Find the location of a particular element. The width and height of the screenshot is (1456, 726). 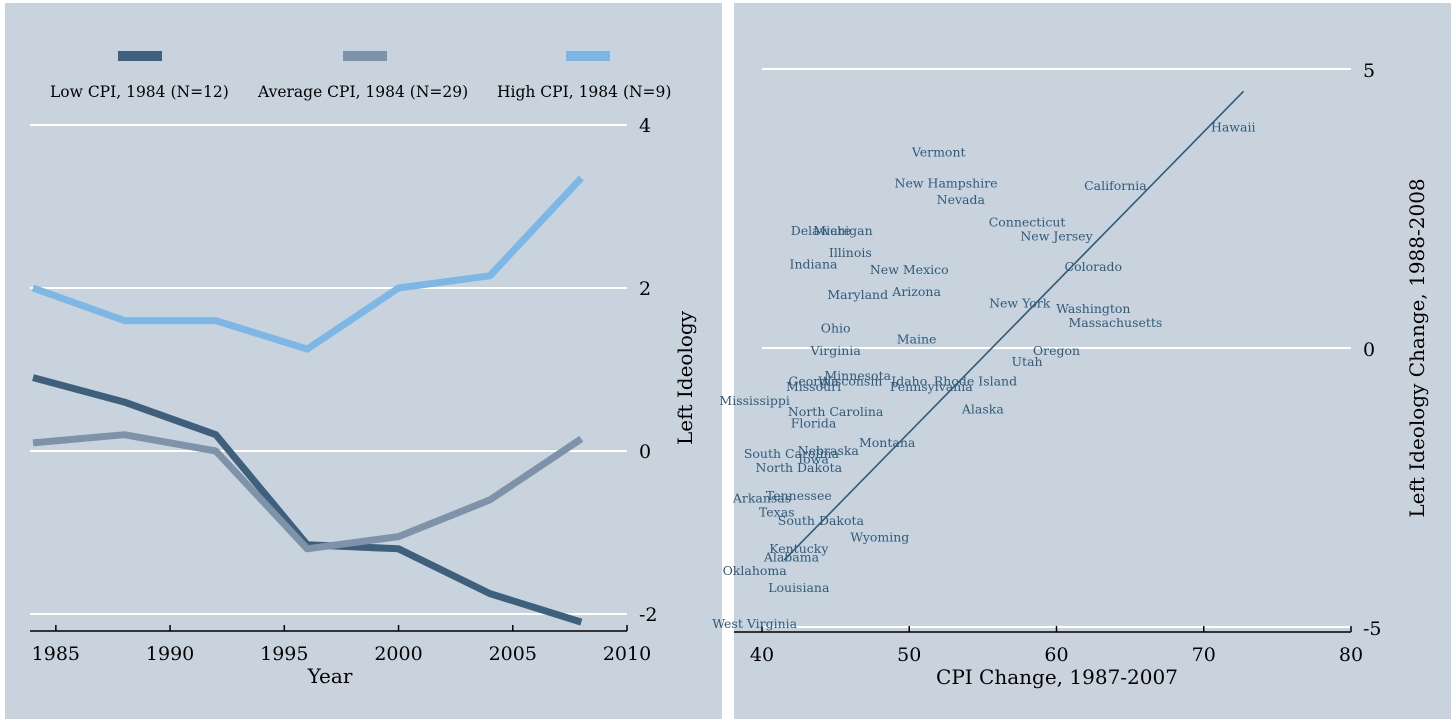

state-point-label: Michigan is located at coordinates (842, 230).